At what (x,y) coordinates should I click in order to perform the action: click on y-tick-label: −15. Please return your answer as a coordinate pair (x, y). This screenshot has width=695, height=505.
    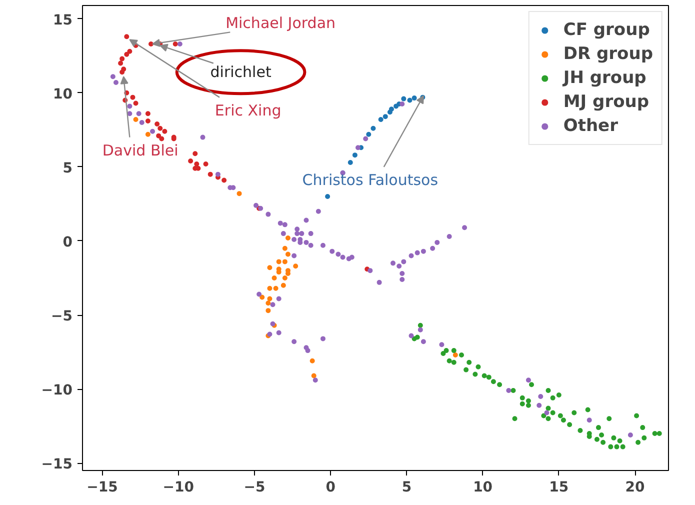
    Looking at the image, I should click on (57, 464).